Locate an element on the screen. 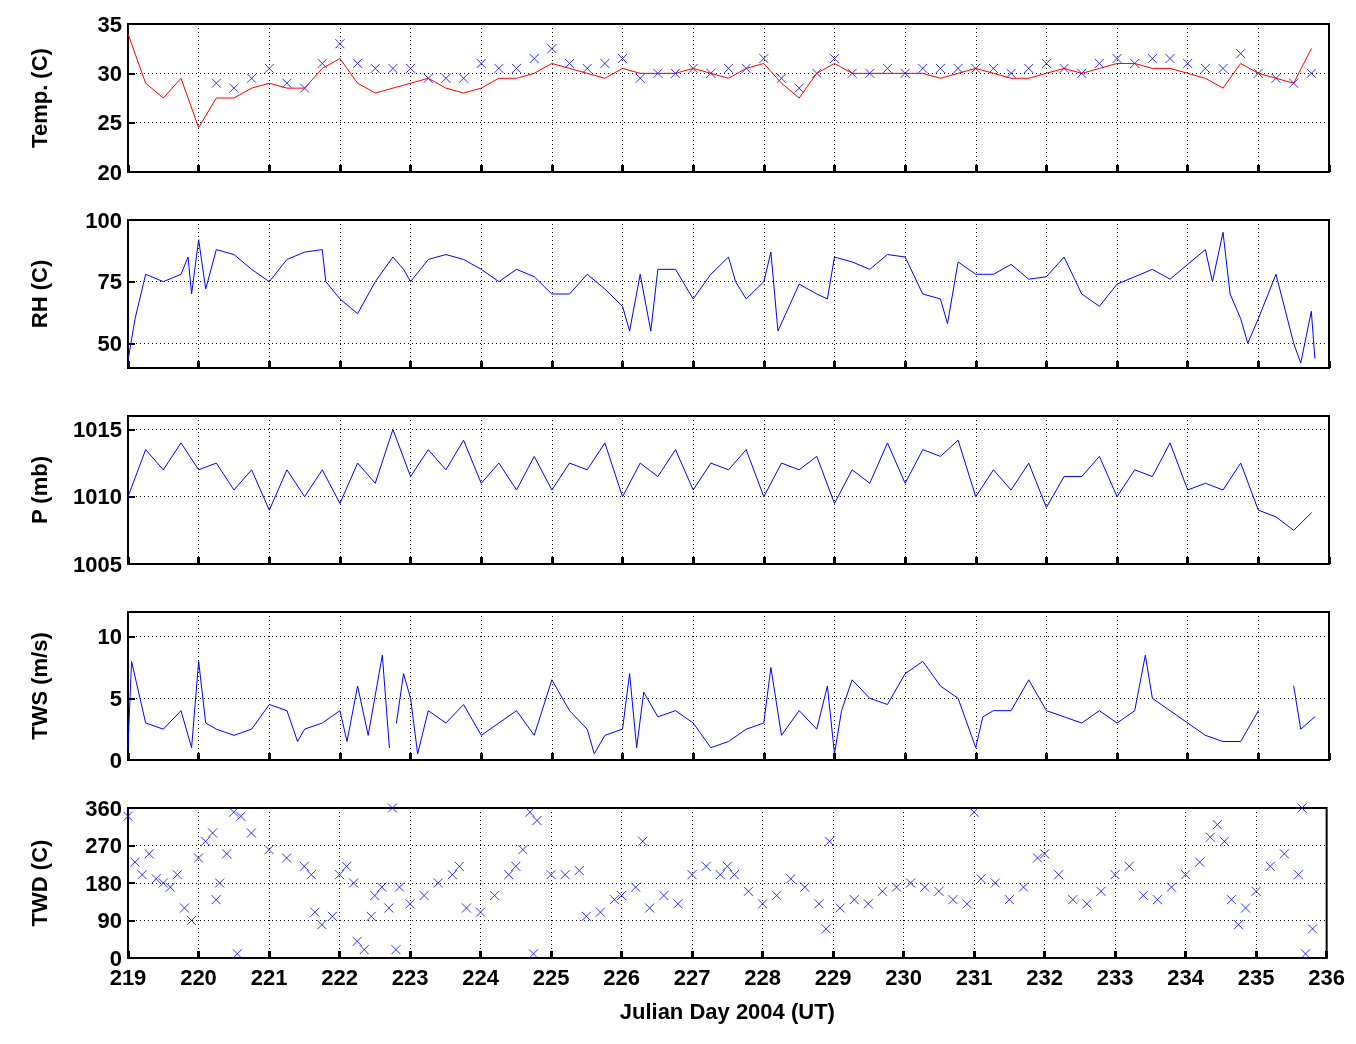  y-tick-label: 5 is located at coordinates (115, 698).